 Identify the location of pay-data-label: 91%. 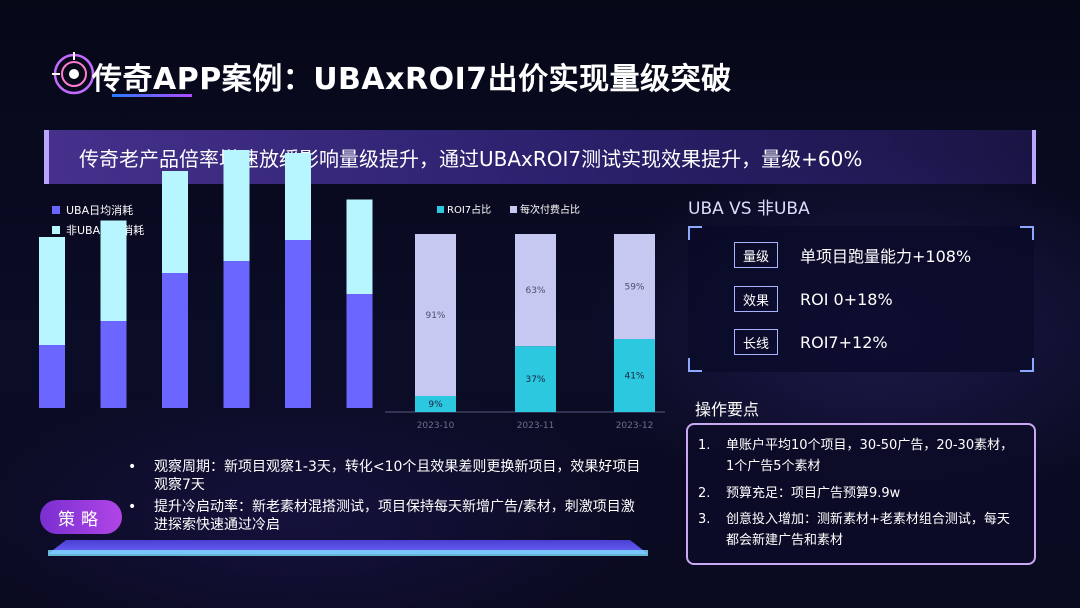
(435, 316).